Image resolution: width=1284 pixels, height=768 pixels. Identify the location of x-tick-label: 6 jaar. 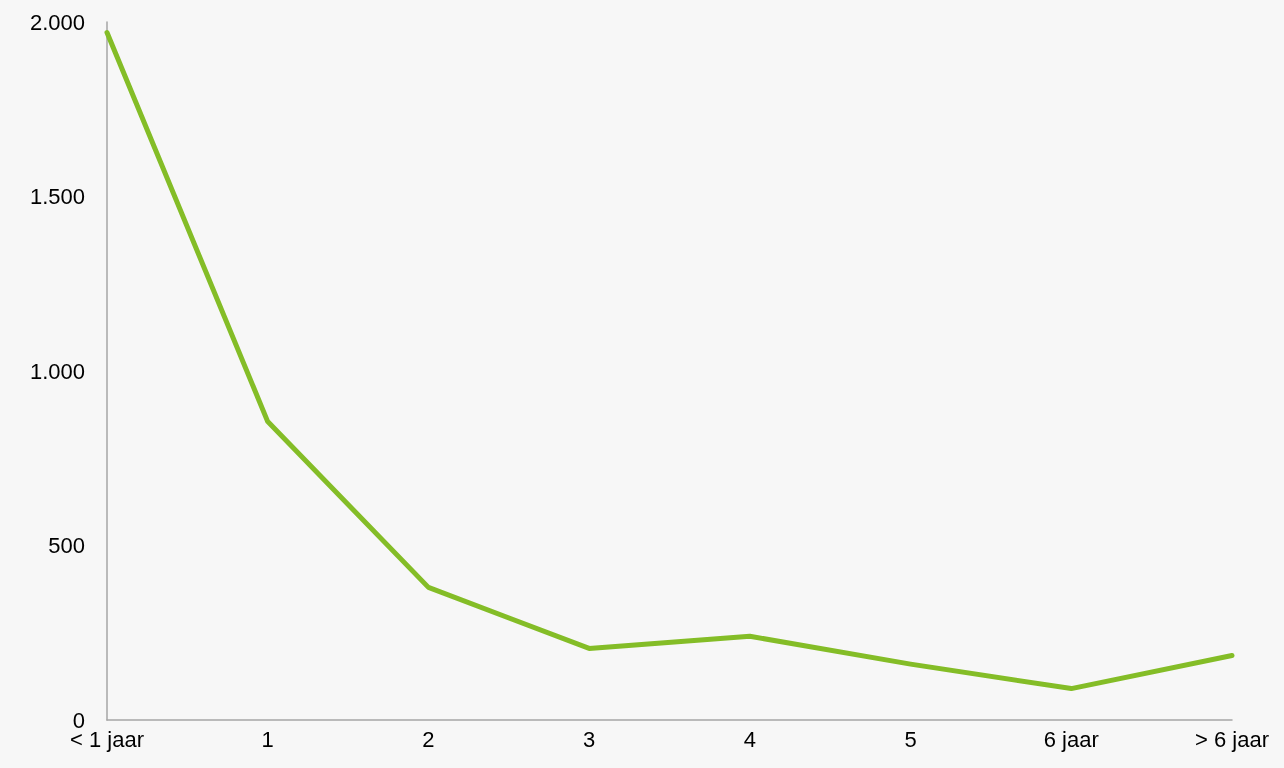
(1071, 739).